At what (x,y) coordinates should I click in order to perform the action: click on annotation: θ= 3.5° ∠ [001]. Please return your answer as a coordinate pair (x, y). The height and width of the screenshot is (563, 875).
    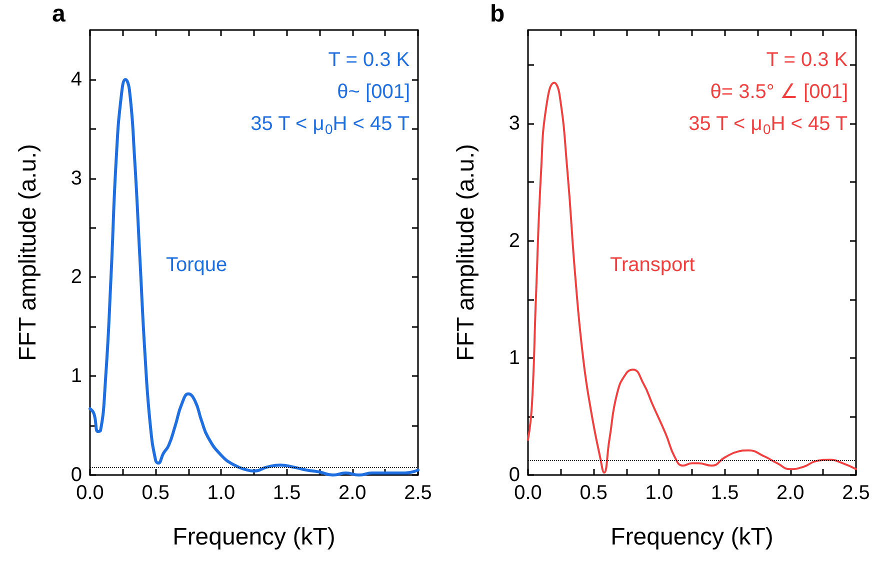
    Looking at the image, I should click on (779, 92).